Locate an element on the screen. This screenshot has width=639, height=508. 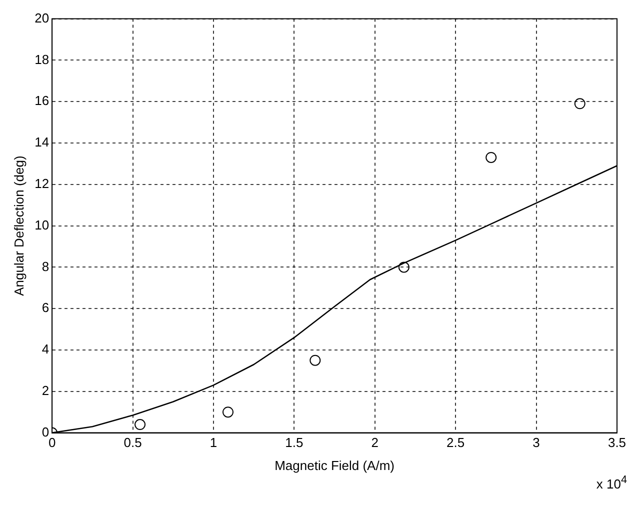
x-tick-label: 2 is located at coordinates (374, 442).